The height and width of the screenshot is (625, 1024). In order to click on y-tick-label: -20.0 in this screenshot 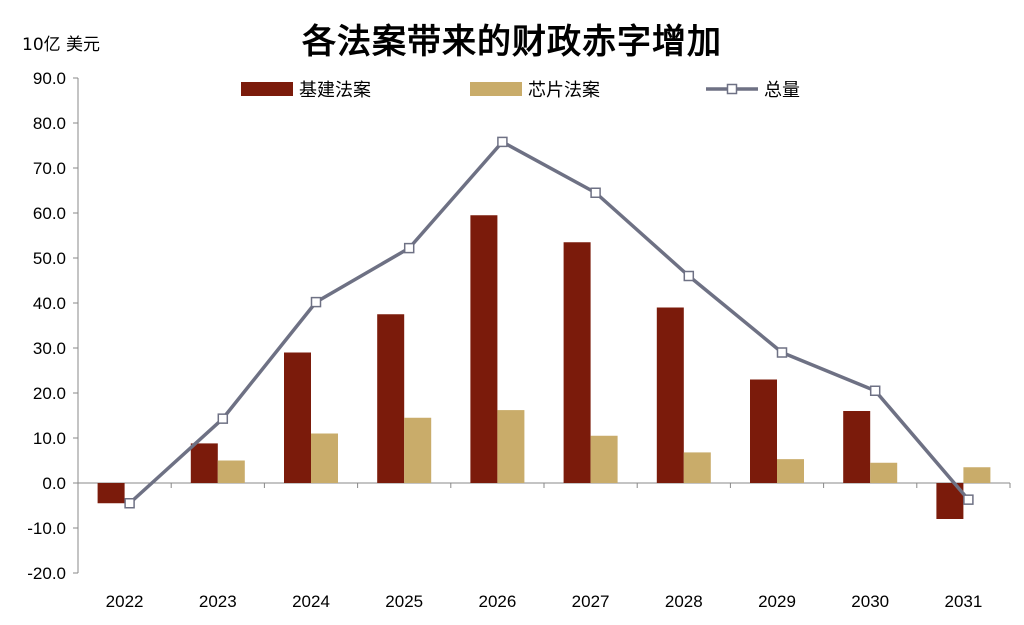, I will do `click(46, 573)`.